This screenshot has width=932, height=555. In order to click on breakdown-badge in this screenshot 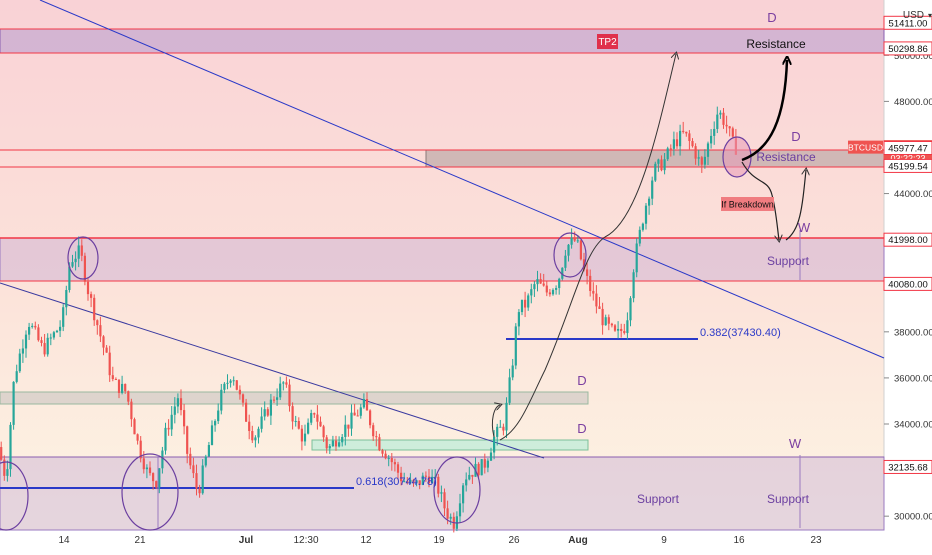, I will do `click(747, 204)`.